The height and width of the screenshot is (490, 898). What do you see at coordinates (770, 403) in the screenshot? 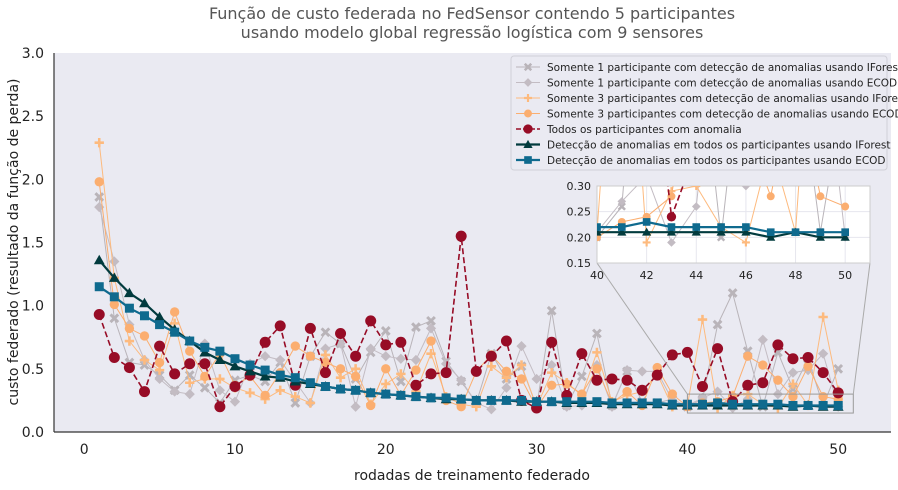
I see `zoom-region` at bounding box center [770, 403].